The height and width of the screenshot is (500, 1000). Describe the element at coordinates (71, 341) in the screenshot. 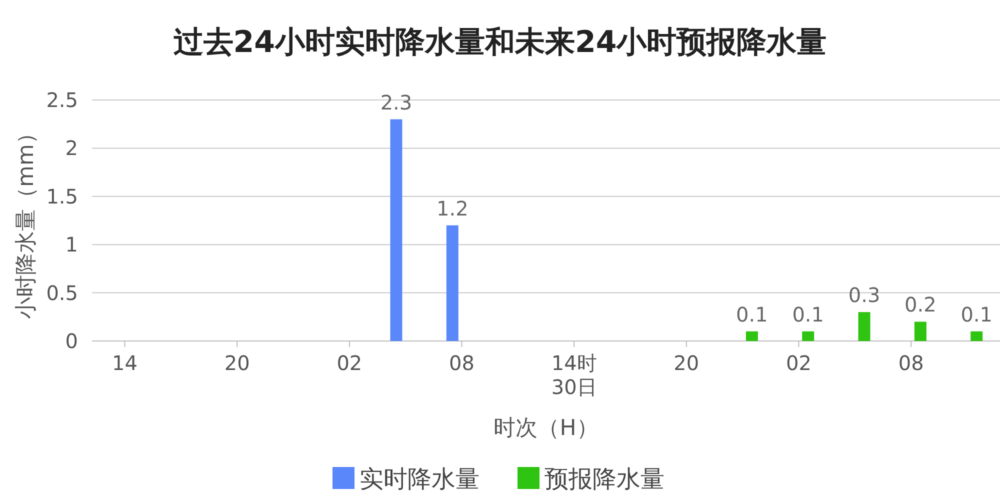

I see `y-tick-label: 0` at that location.